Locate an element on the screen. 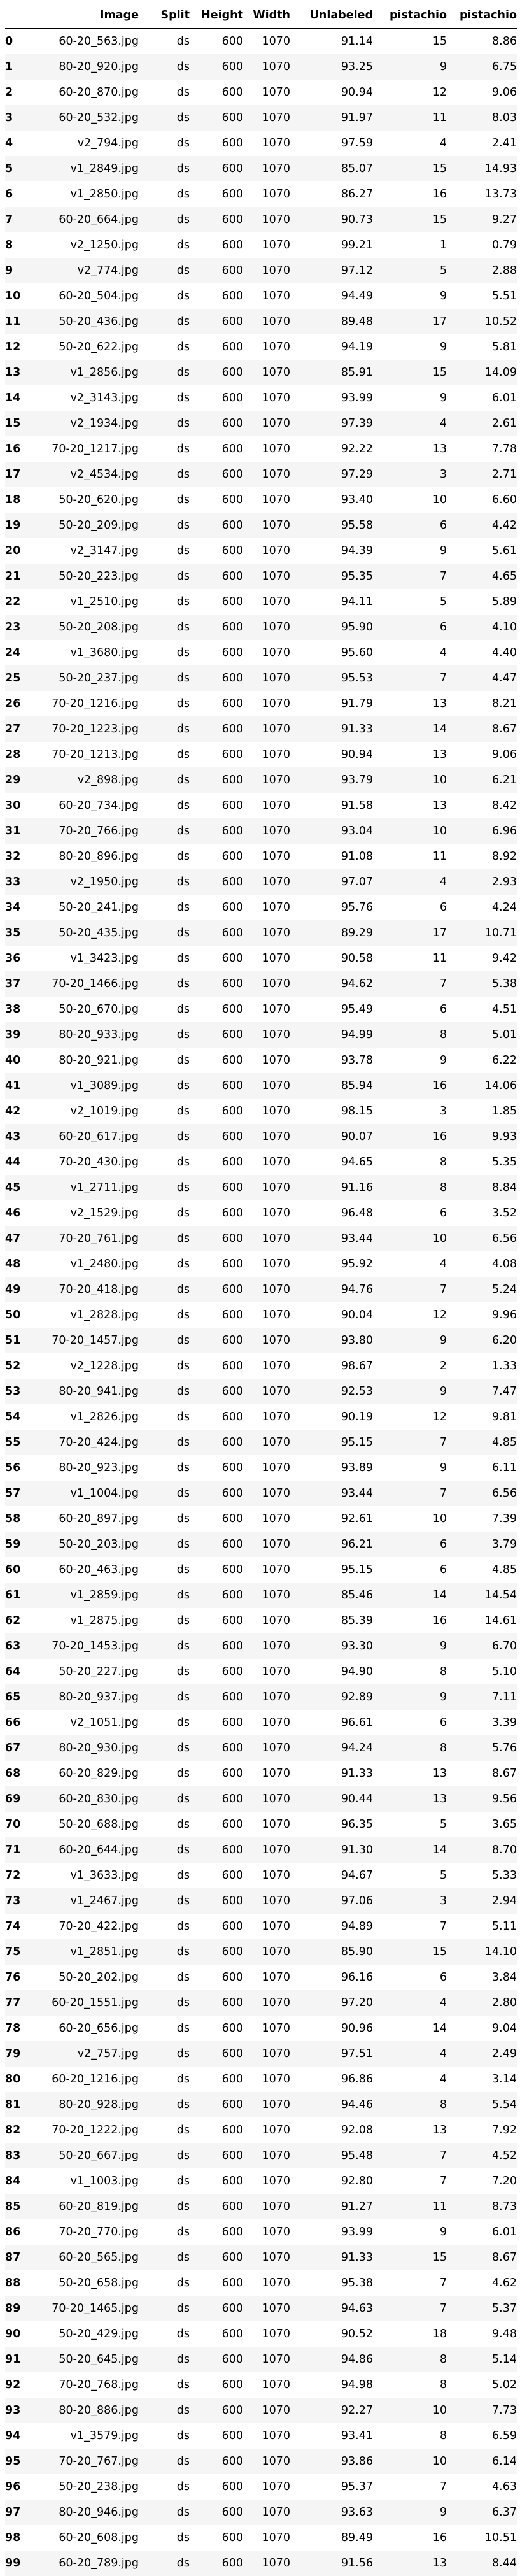 The image size is (520, 2576). cell-image: v1_2467.jpg is located at coordinates (86, 1901).